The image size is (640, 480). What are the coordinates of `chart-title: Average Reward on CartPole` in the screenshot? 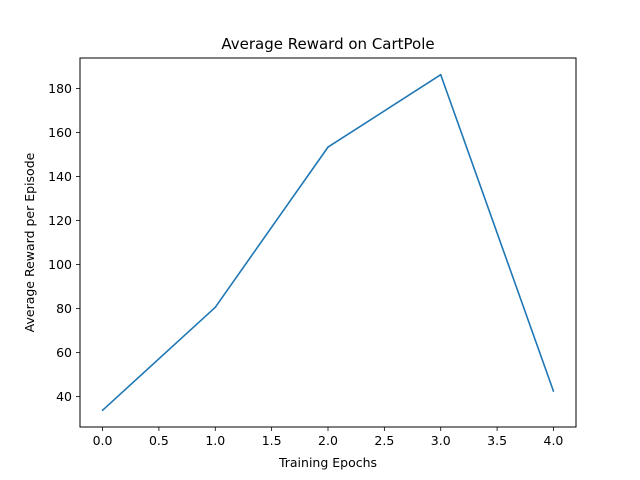 It's located at (327, 44).